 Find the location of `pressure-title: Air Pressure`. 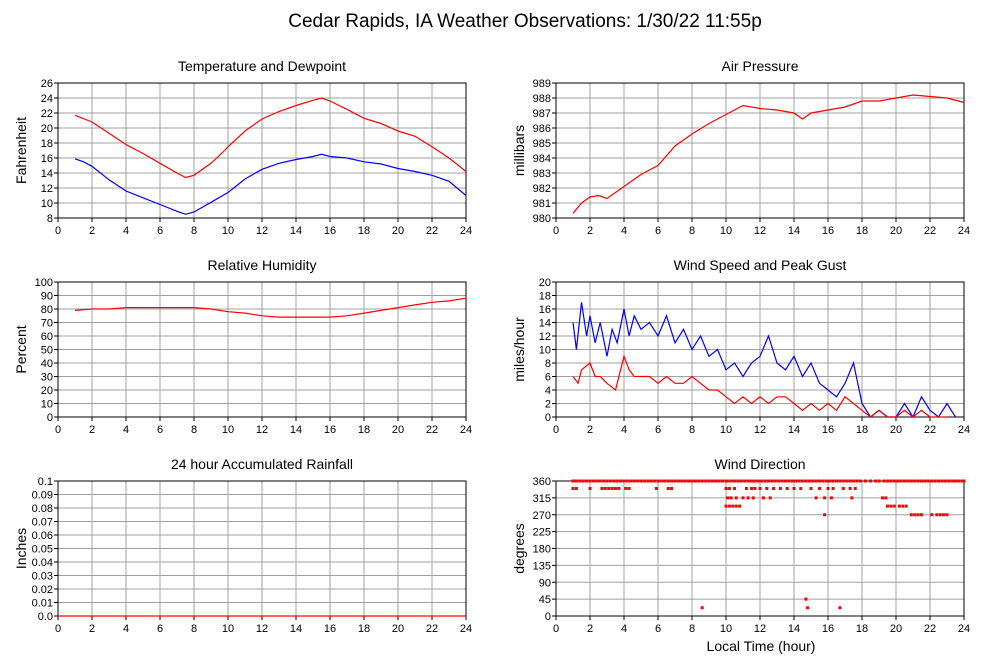

pressure-title: Air Pressure is located at coordinates (759, 66).